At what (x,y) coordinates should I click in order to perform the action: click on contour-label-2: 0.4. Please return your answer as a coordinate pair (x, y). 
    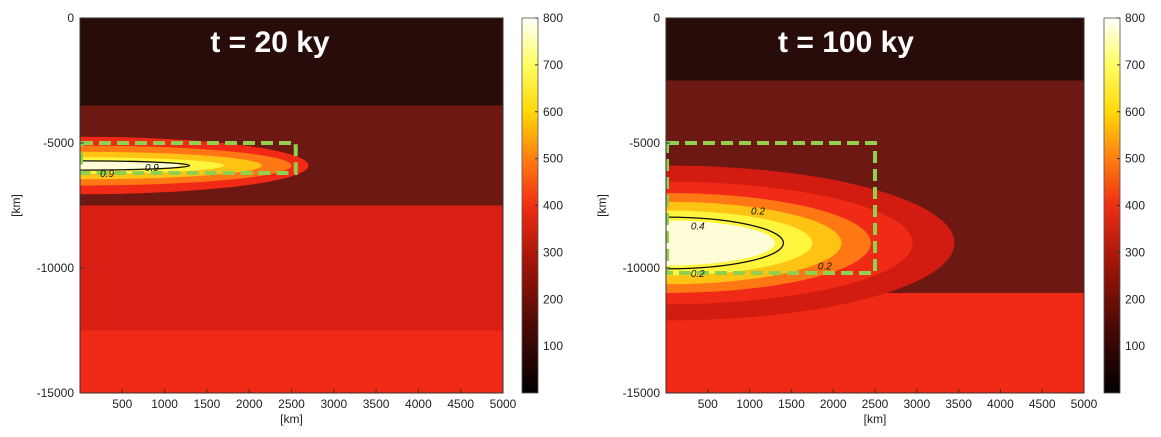
    Looking at the image, I should click on (698, 227).